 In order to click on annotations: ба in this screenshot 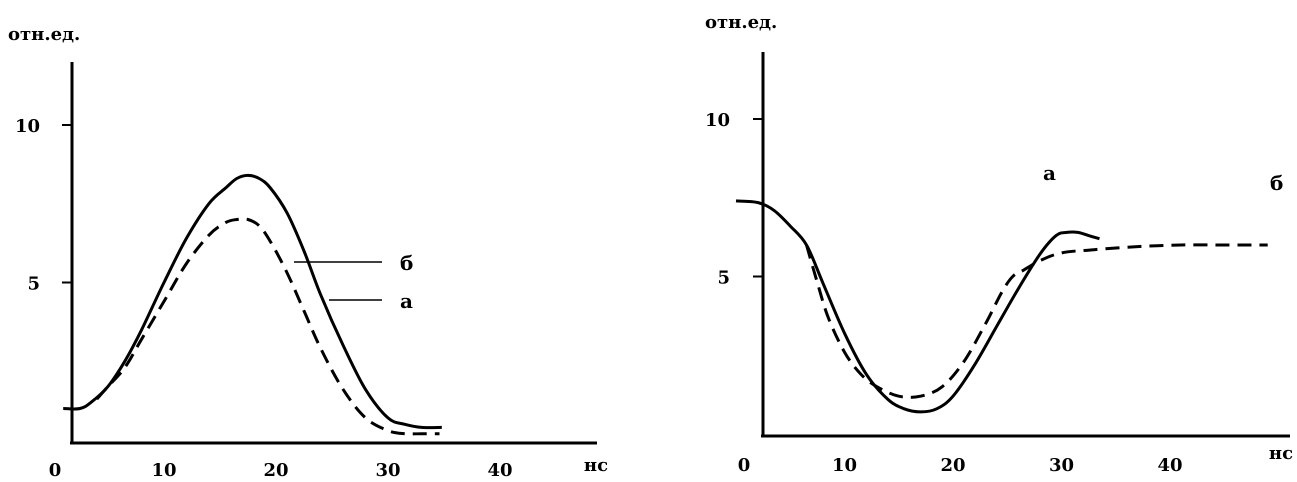, I will do `click(353, 282)`.